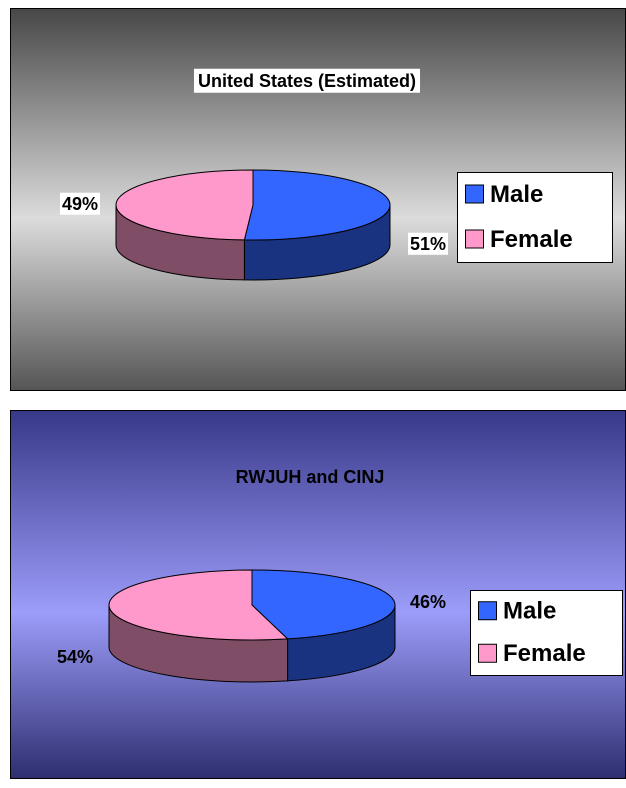 The width and height of the screenshot is (626, 788). Describe the element at coordinates (310, 477) in the screenshot. I see `chart-title: RWJUH and CINJ` at that location.